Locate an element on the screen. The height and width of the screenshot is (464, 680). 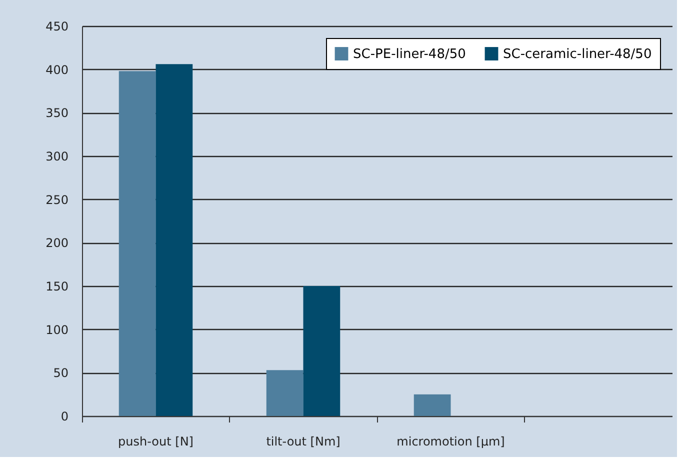
y-tick-label: 300 is located at coordinates (57, 157).